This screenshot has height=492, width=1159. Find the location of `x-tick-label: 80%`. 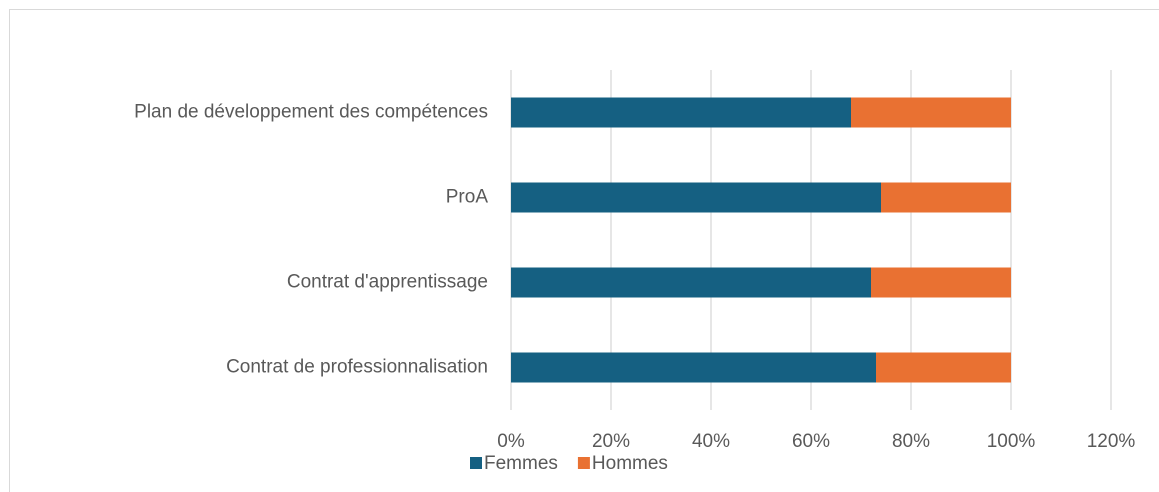

x-tick-label: 80% is located at coordinates (911, 441).